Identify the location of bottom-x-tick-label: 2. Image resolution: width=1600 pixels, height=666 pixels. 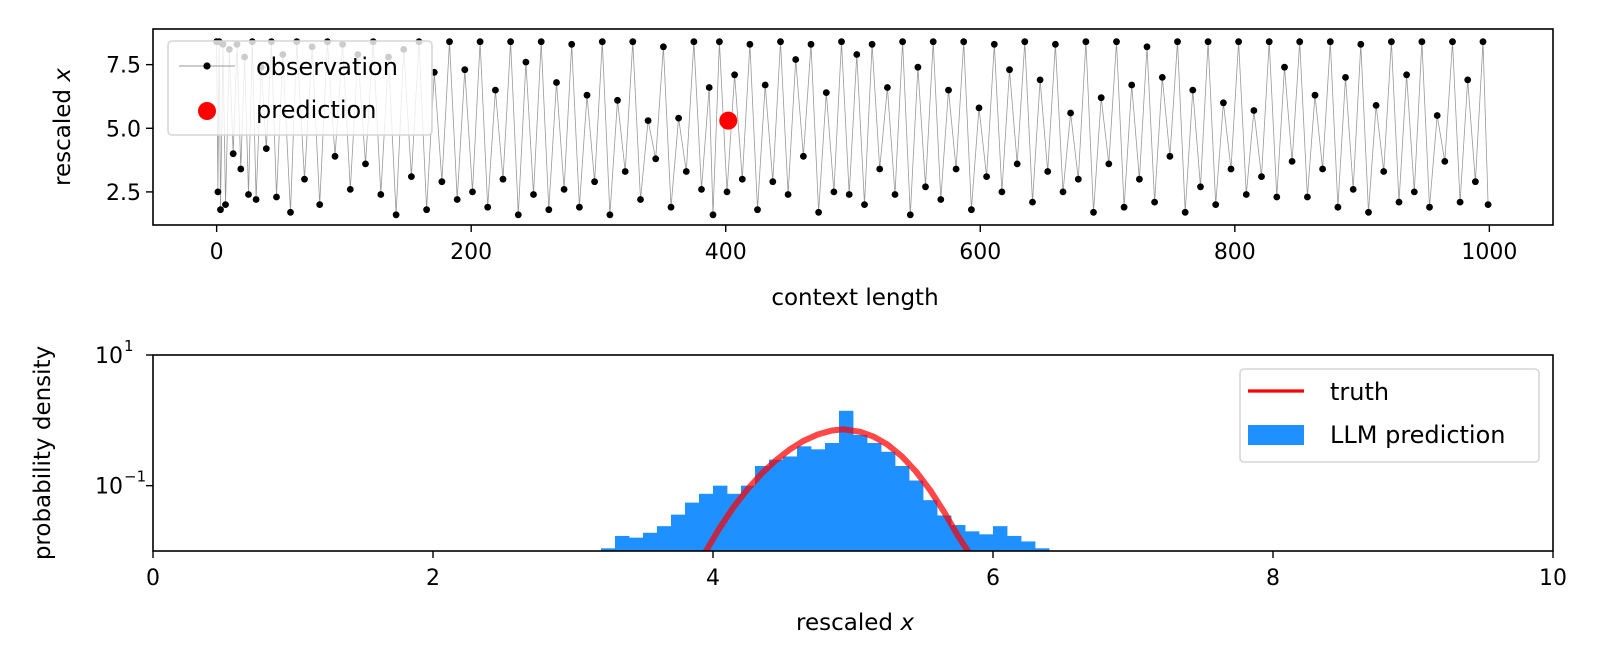
(433, 578).